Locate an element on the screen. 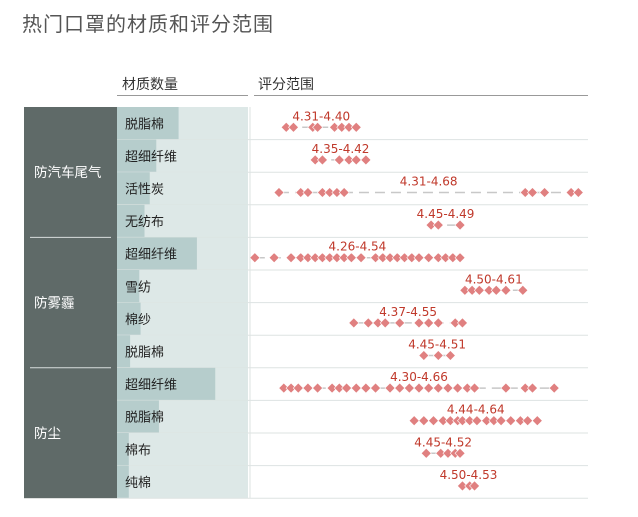 This screenshot has height=517, width=638. range-label: 4.45-4.51 is located at coordinates (437, 345).